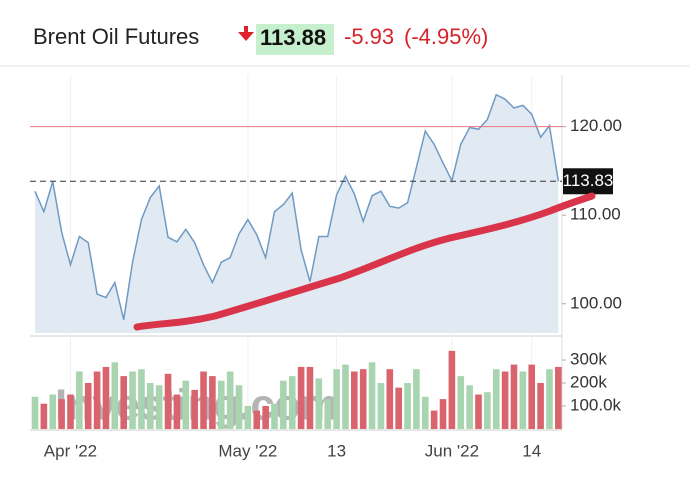 The image size is (690, 483). I want to click on x-tick-label: May '22, so click(247, 450).